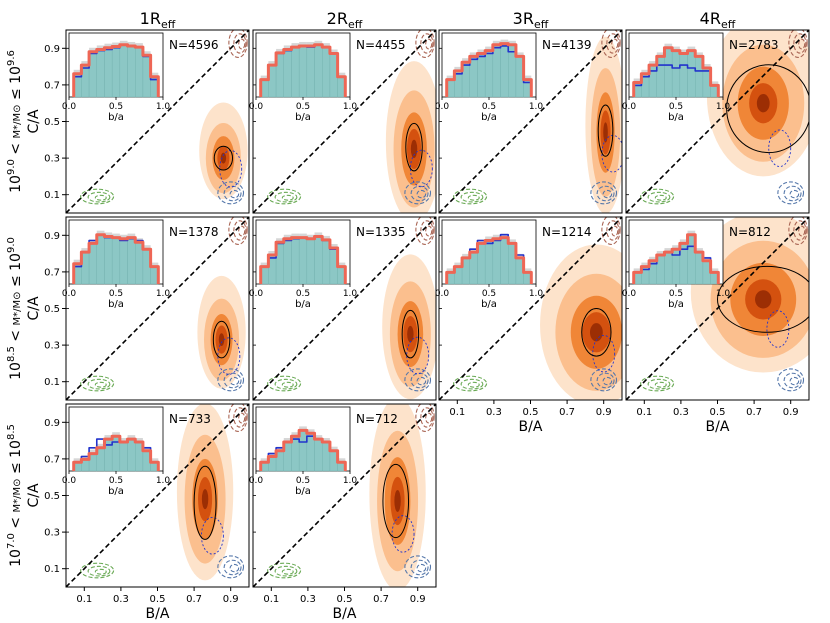 The width and height of the screenshot is (830, 623). Describe the element at coordinates (16, 336) in the screenshot. I see `row-label-lt: <` at that location.